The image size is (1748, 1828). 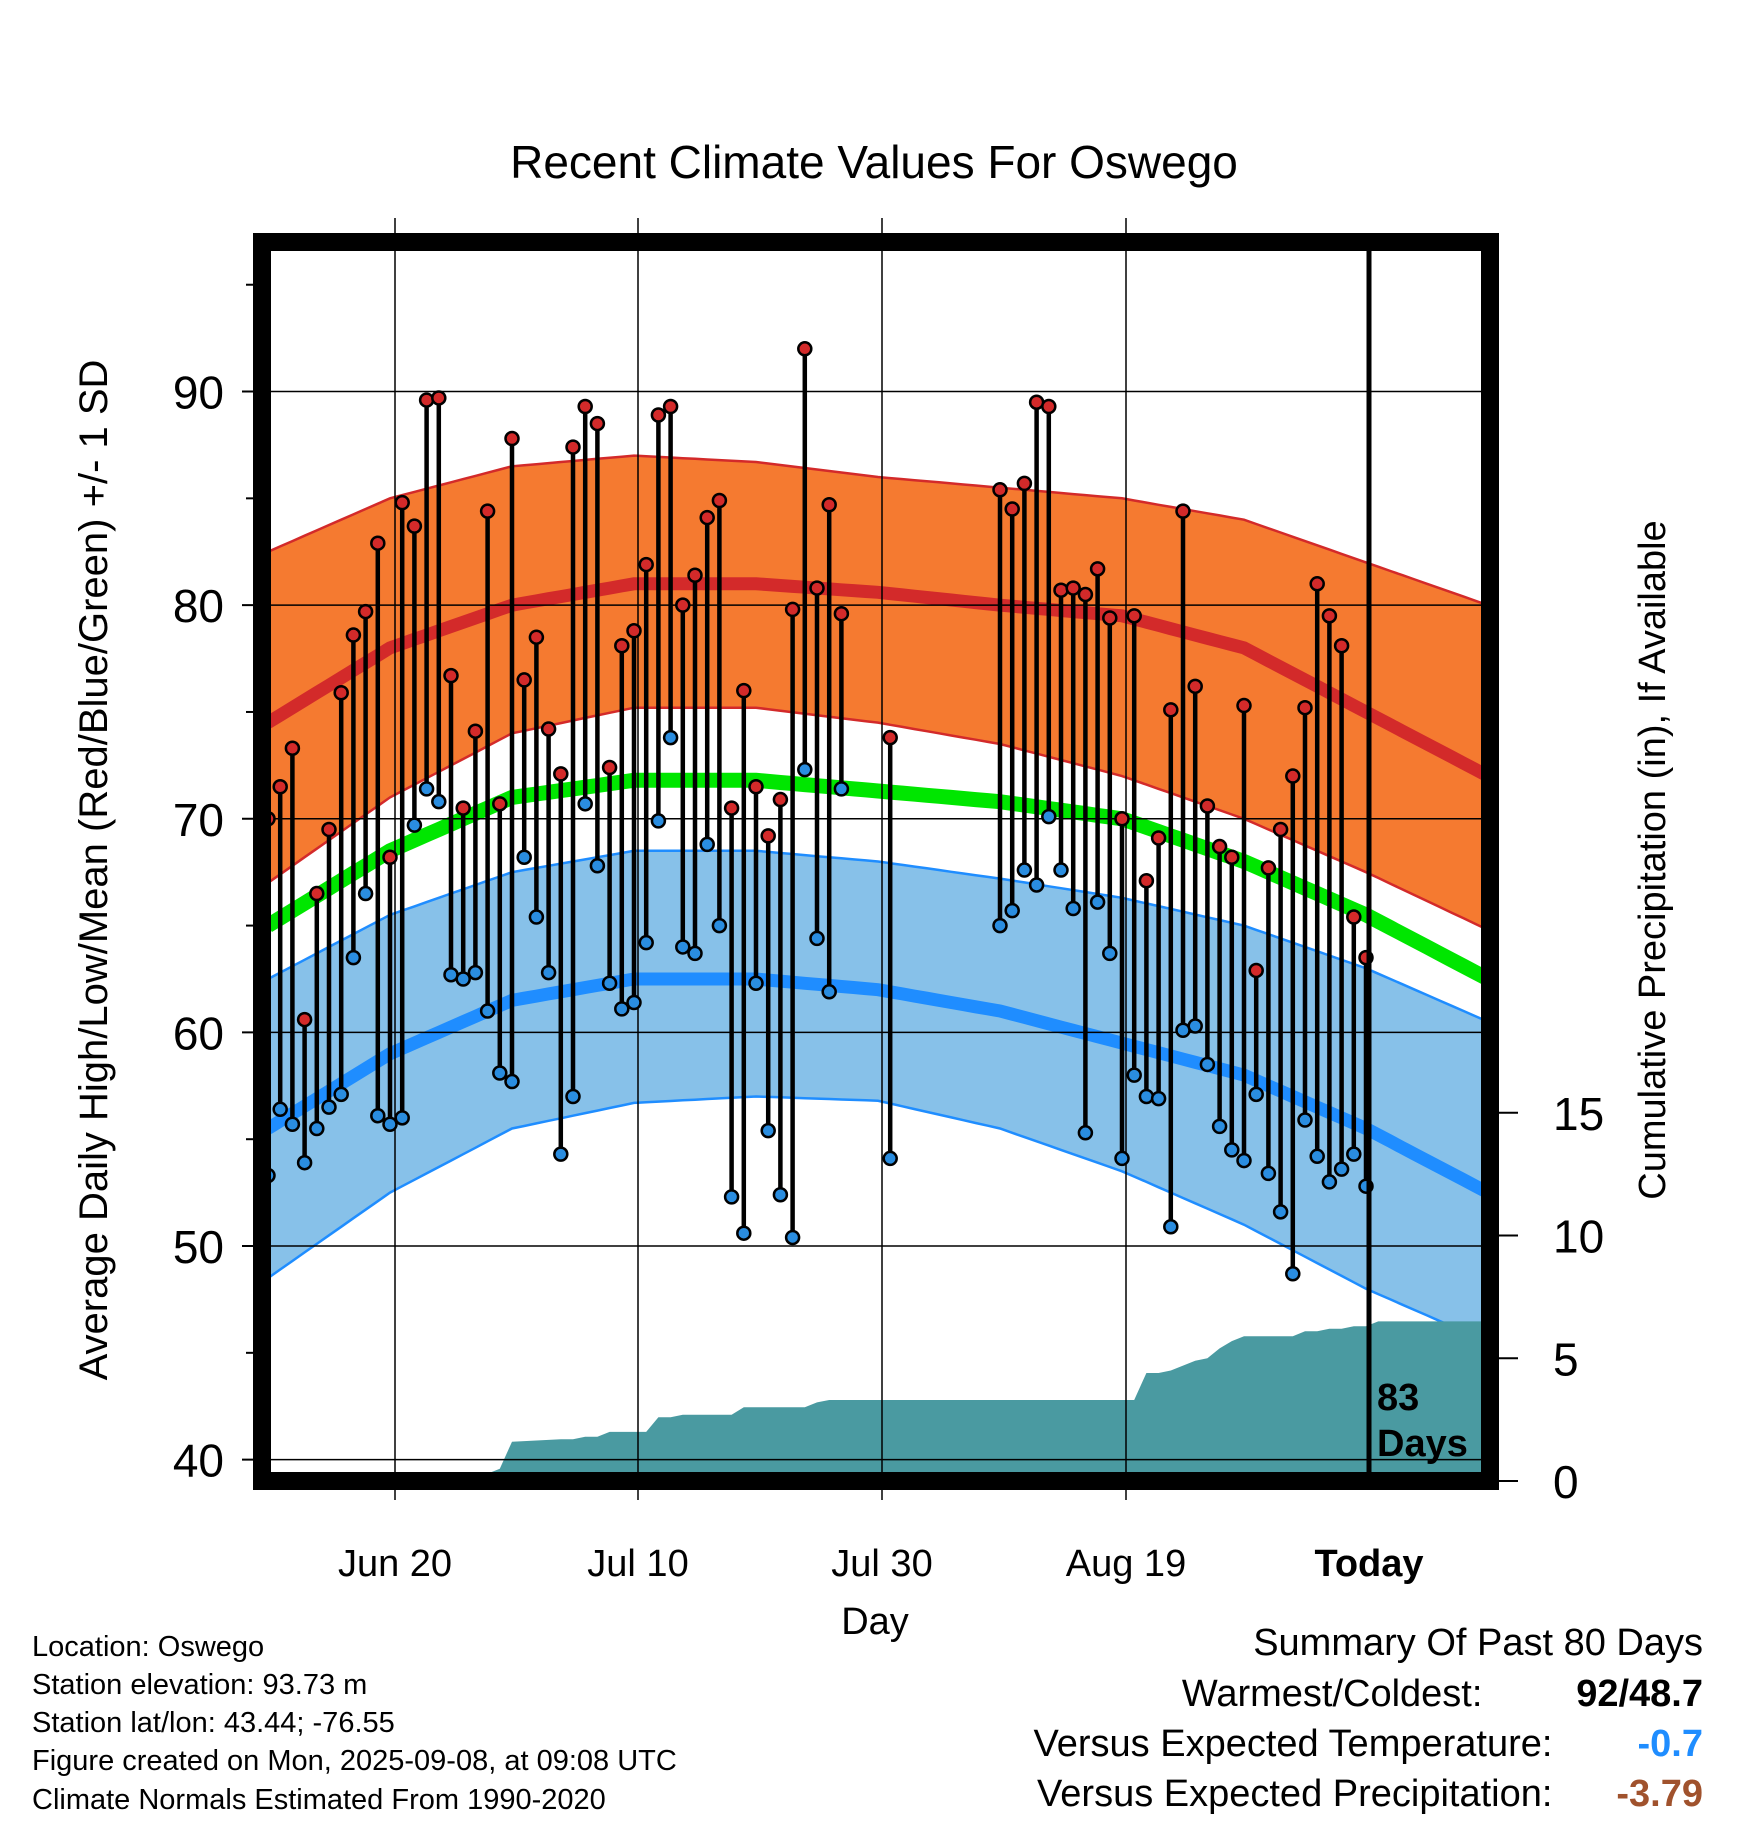 What do you see at coordinates (1670, 1744) in the screenshot?
I see `summary-temp-value: -0.7` at bounding box center [1670, 1744].